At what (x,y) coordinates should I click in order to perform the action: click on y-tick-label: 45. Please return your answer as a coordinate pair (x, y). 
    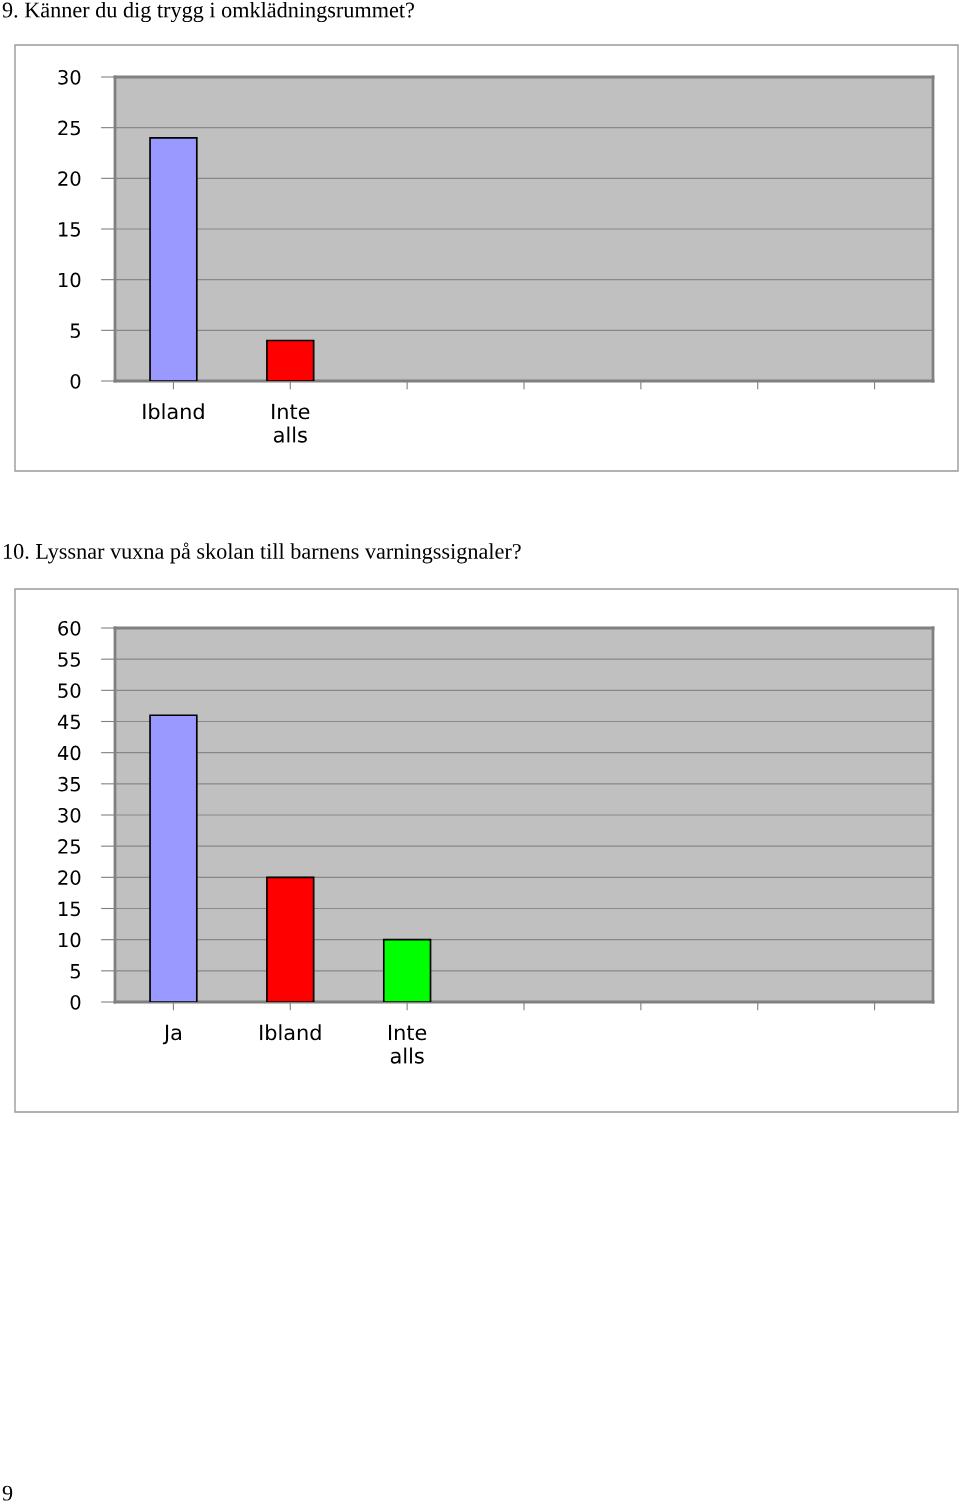
    Looking at the image, I should click on (68, 722).